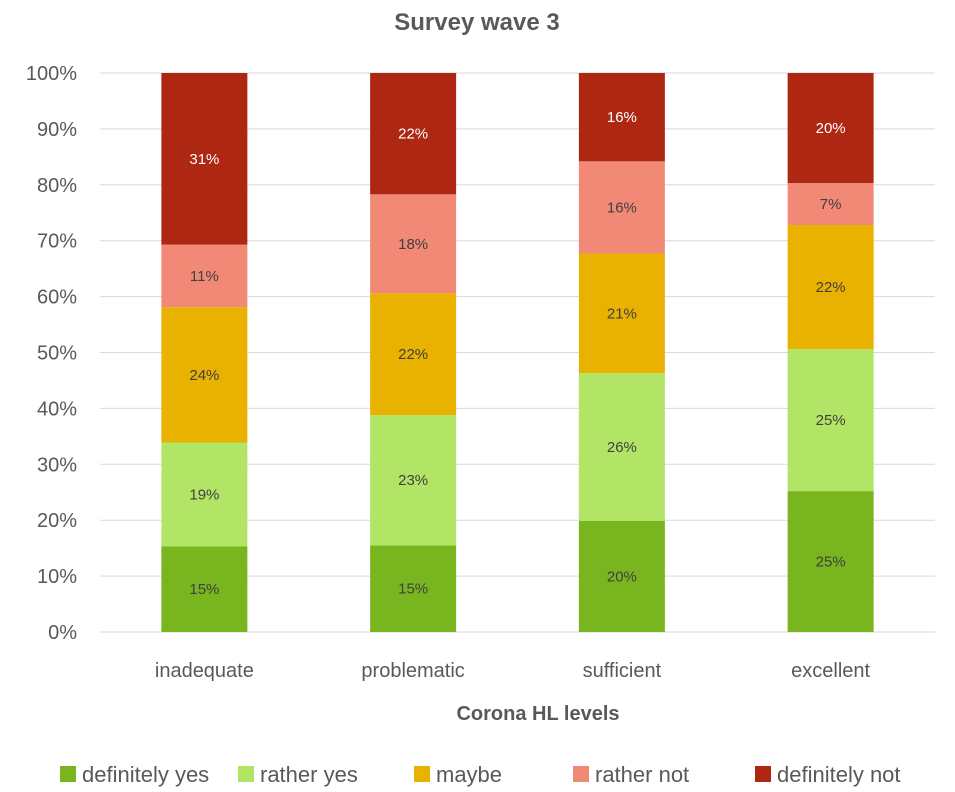 The width and height of the screenshot is (955, 792). I want to click on chart-title: Survey wave 3, so click(476, 22).